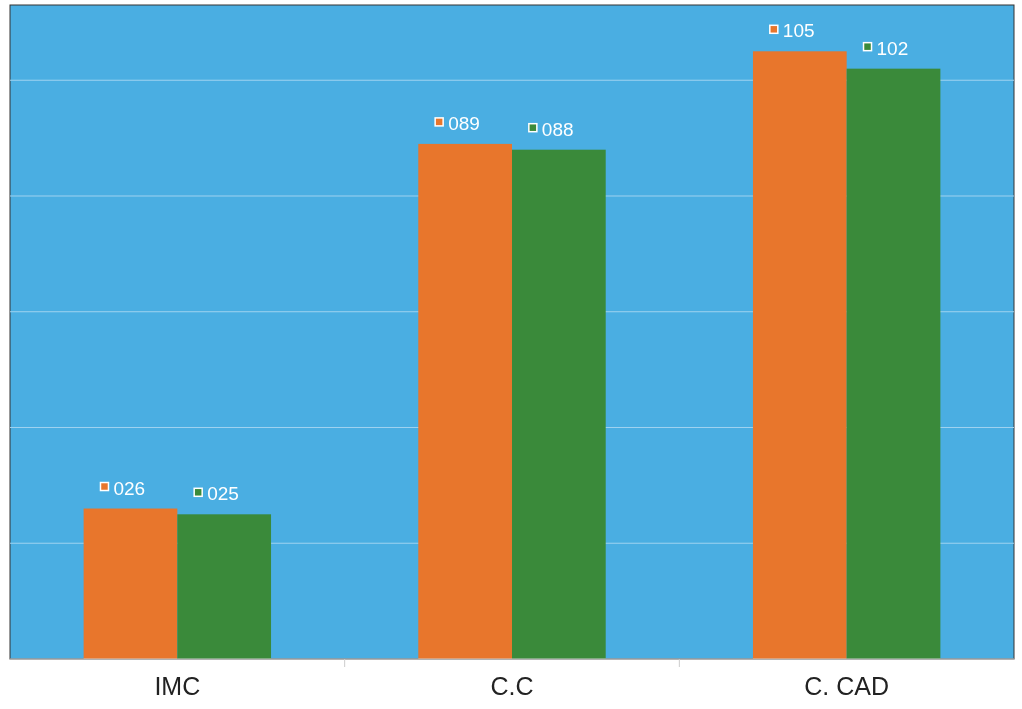  What do you see at coordinates (798, 31) in the screenshot?
I see `data-label: 105` at bounding box center [798, 31].